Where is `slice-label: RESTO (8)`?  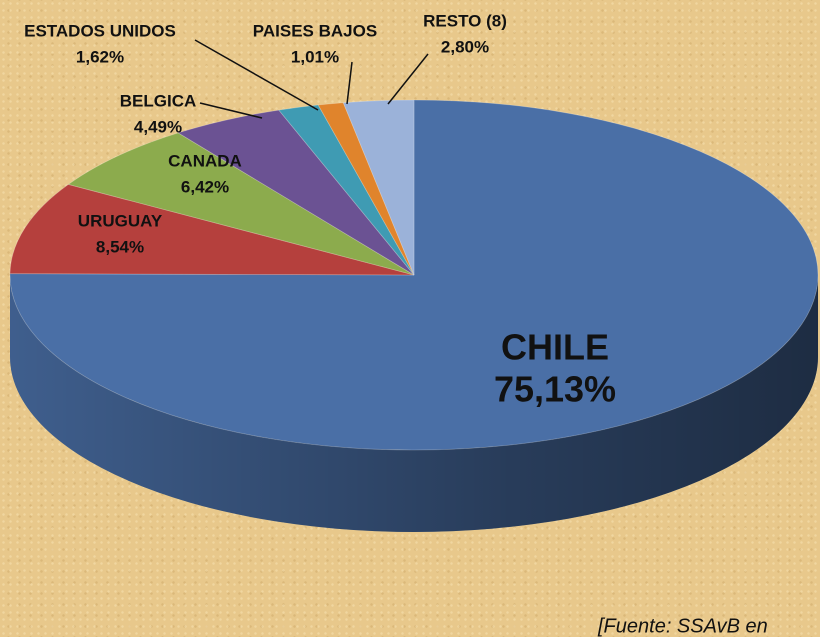 slice-label: RESTO (8) is located at coordinates (465, 20).